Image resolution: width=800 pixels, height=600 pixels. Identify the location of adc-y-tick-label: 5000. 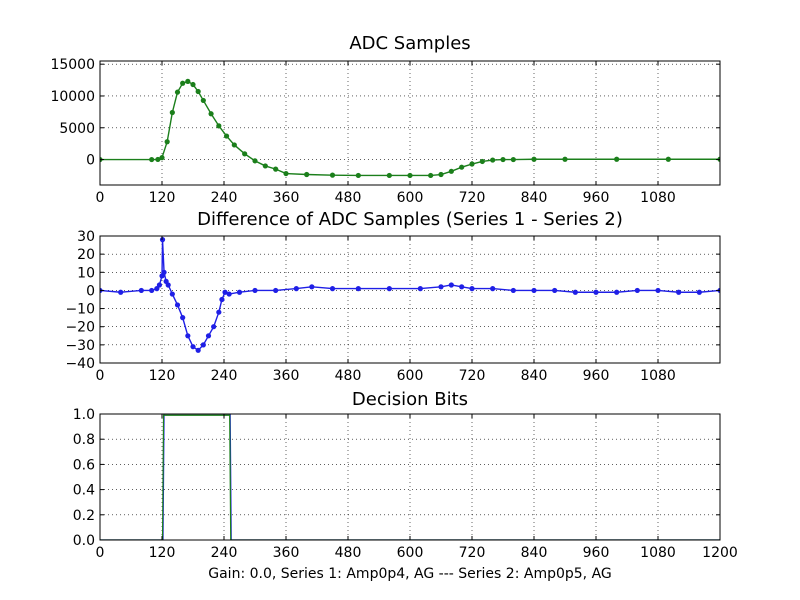
(77, 129).